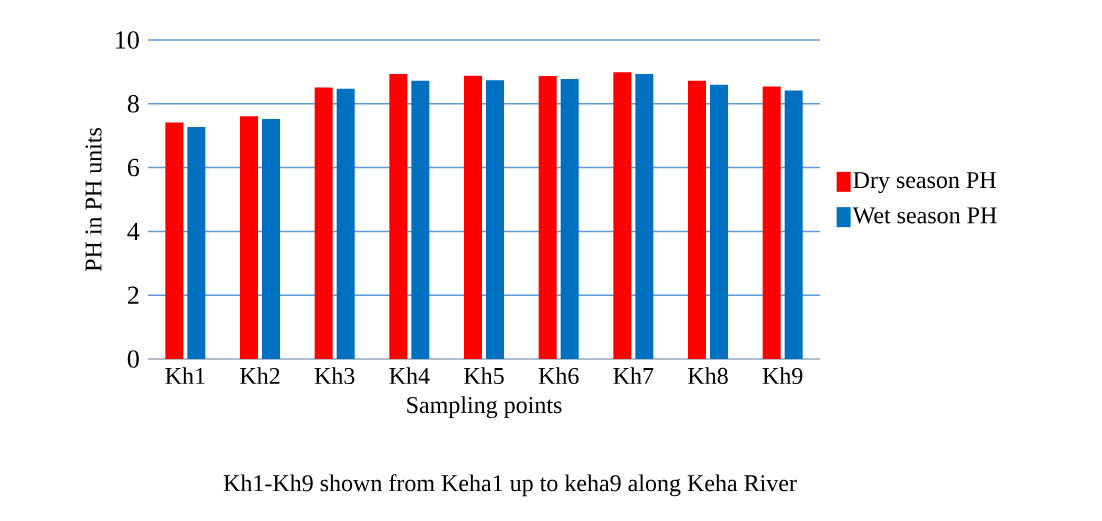 This screenshot has height=521, width=1102. What do you see at coordinates (782, 376) in the screenshot?
I see `x-tick-label: Kh9` at bounding box center [782, 376].